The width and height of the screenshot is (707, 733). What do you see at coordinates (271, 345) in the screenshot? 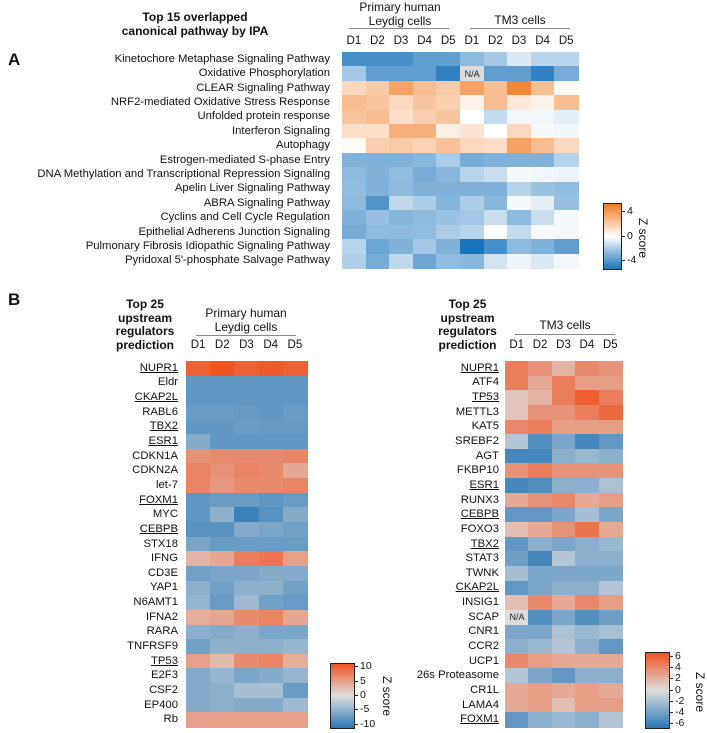
I see `column-header-d4: D4` at bounding box center [271, 345].